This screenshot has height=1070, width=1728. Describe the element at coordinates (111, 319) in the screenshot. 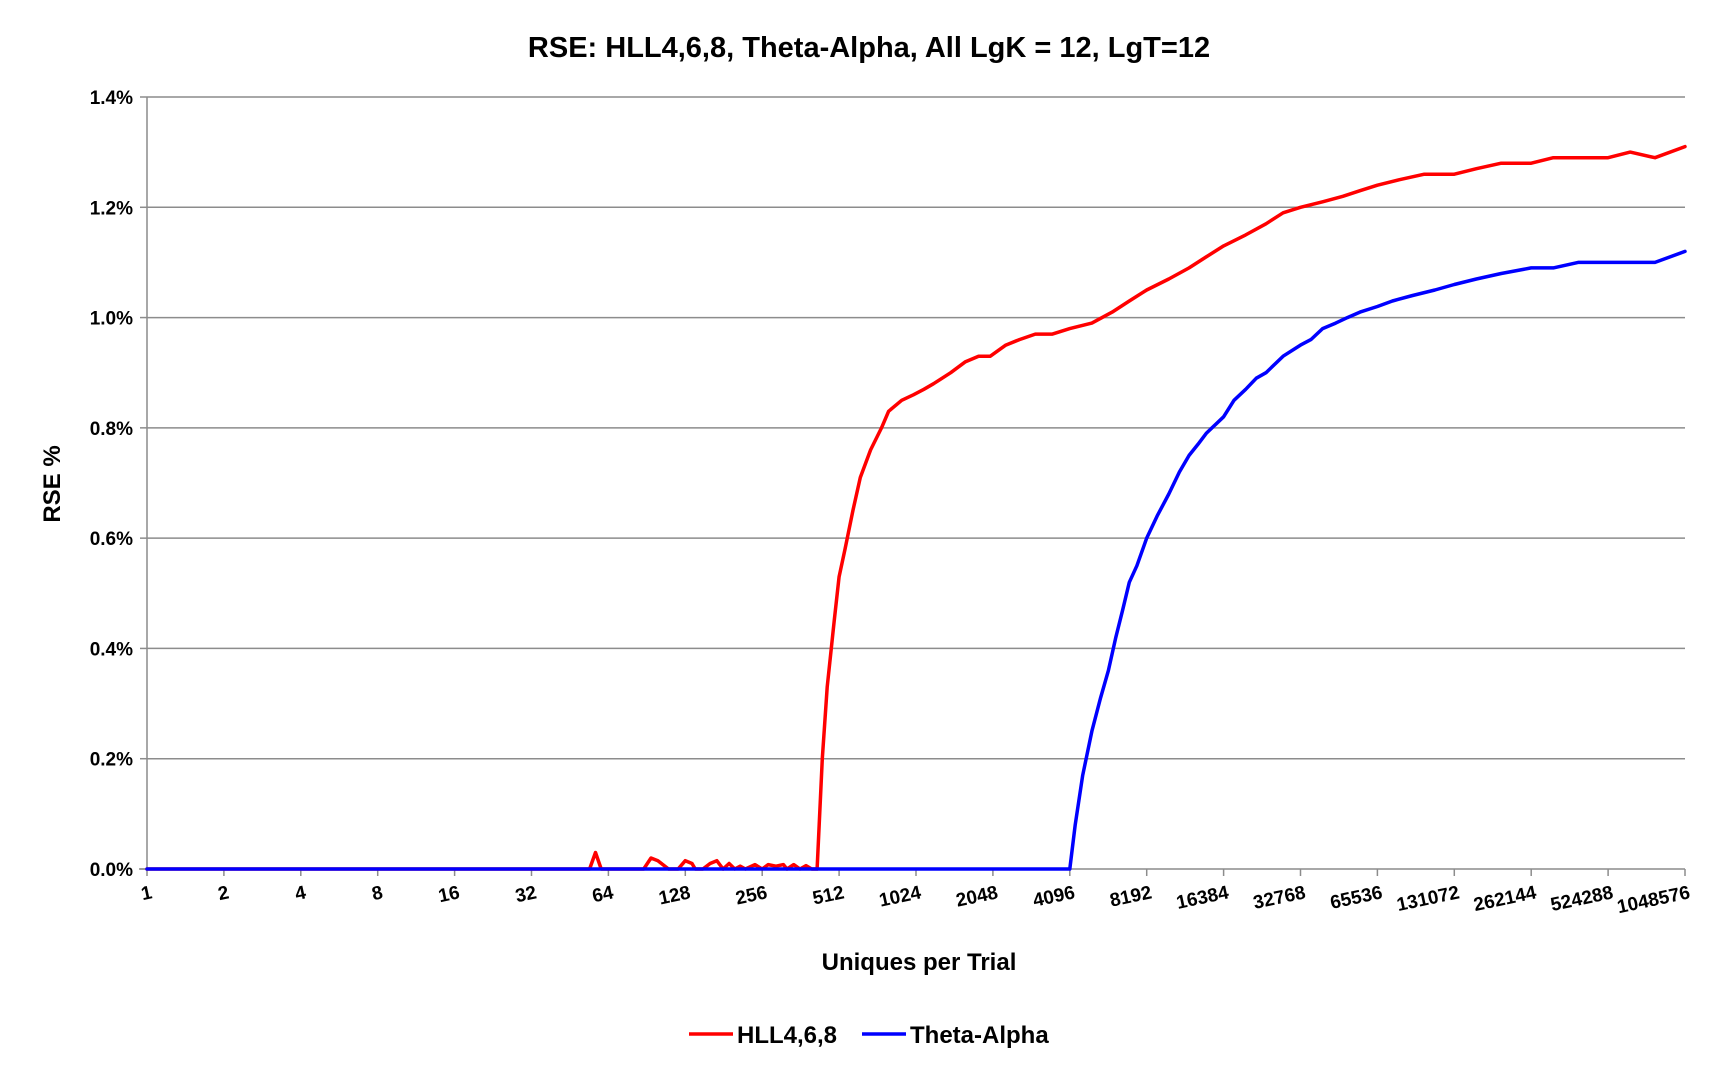

I see `y-tick-label: 1.0%` at that location.